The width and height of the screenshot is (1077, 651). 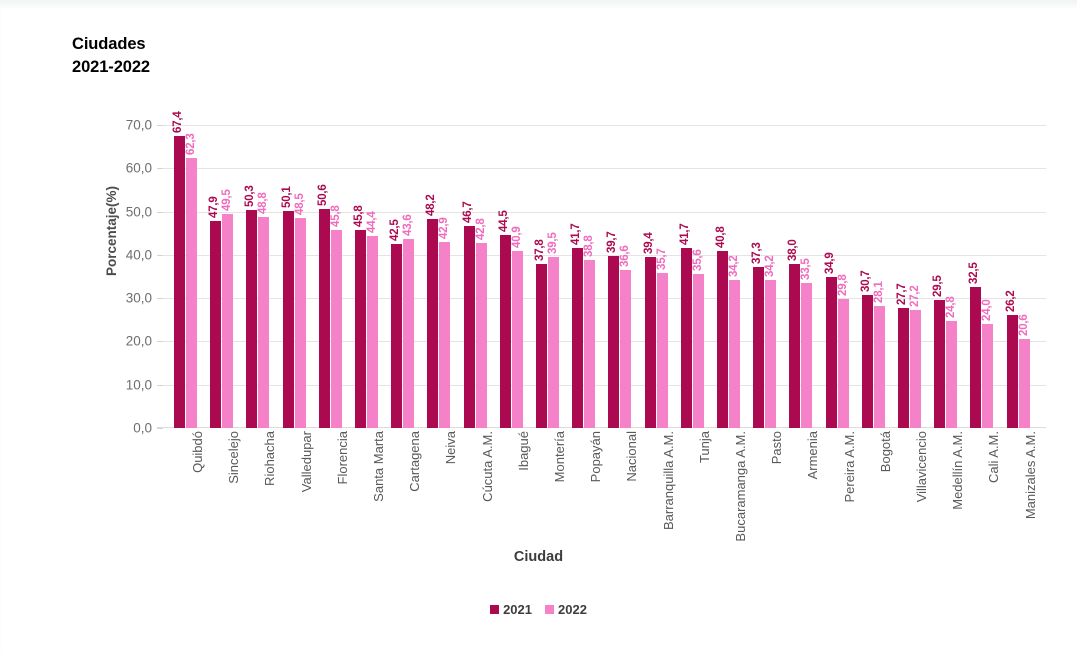 I want to click on bar-group: 50,6 45,8, so click(x=329, y=276).